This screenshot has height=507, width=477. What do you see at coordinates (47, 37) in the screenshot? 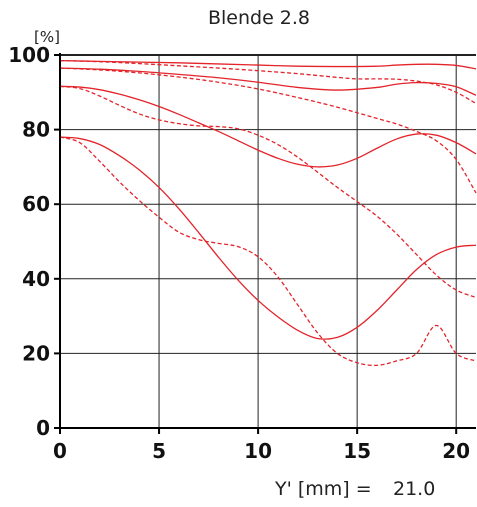
I see `y-axis-unit-label: [%]` at bounding box center [47, 37].